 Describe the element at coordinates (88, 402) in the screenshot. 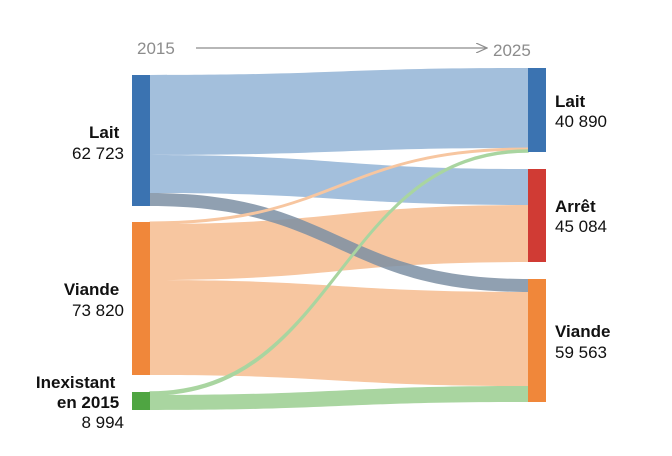

I see `source-name-inexistant-line2: en 2015` at that location.